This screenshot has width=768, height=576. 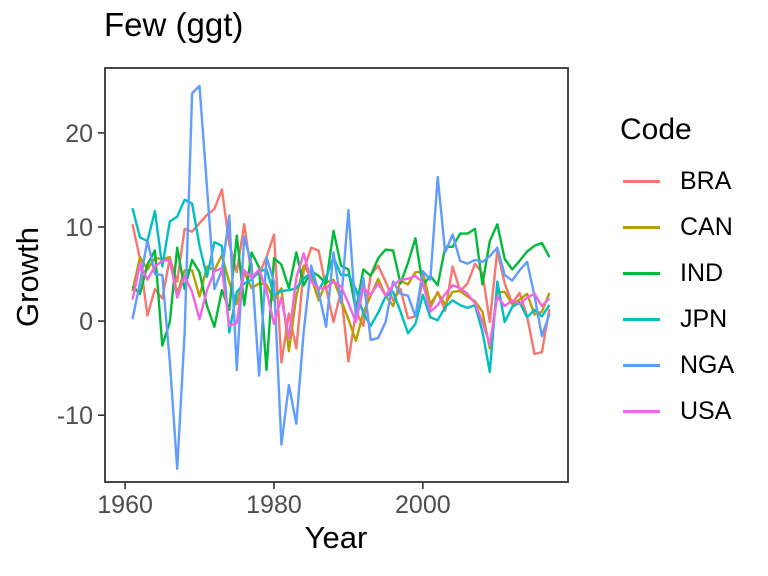 I want to click on series-line-USA, so click(x=341, y=299).